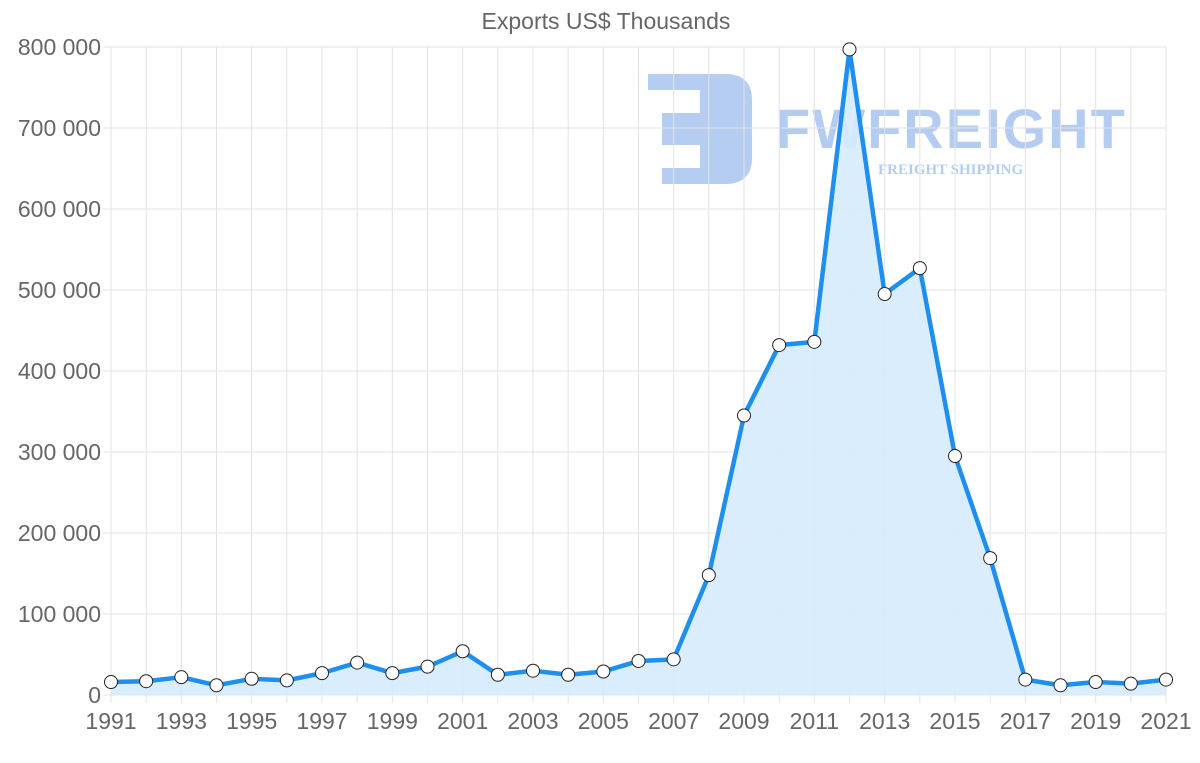 The width and height of the screenshot is (1200, 763). Describe the element at coordinates (462, 721) in the screenshot. I see `x-tick-label: 2001` at that location.